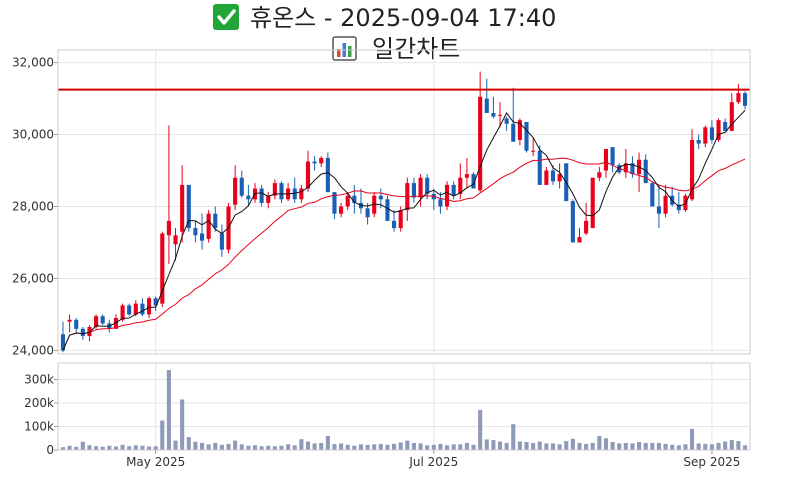  Describe the element at coordinates (433, 459) in the screenshot. I see `x-axis: May 2025 Jul 2025 Sep 2025` at that location.